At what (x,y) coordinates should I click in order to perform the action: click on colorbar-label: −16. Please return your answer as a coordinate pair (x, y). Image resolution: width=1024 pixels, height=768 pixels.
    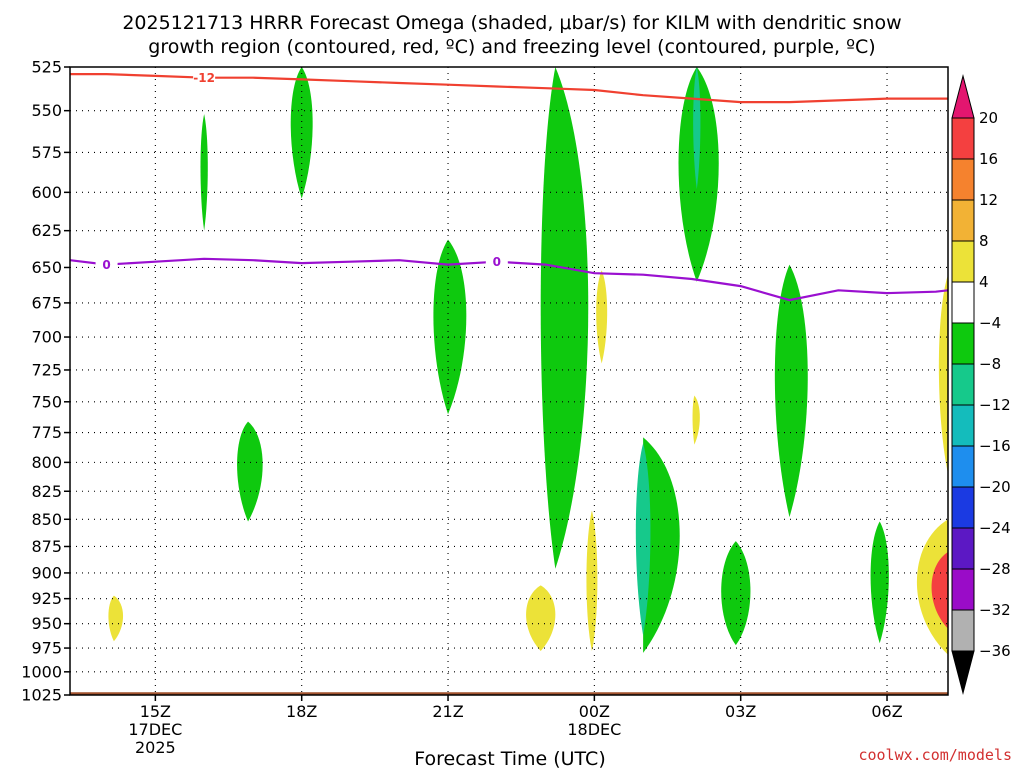
    Looking at the image, I should click on (995, 446).